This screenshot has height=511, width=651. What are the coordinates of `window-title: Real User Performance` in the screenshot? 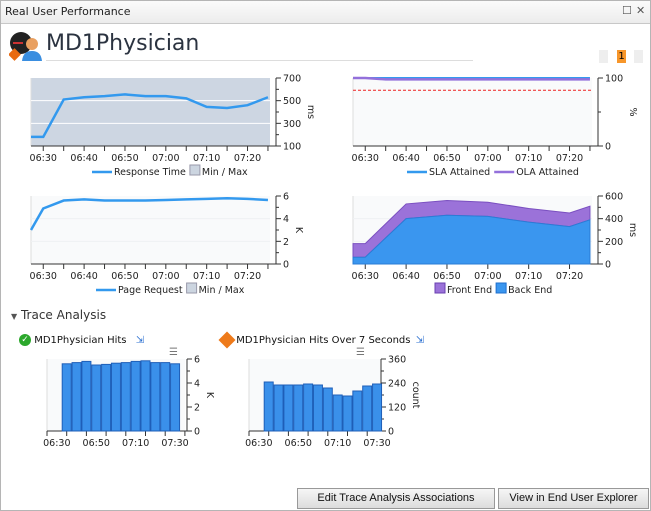 It's located at (68, 11).